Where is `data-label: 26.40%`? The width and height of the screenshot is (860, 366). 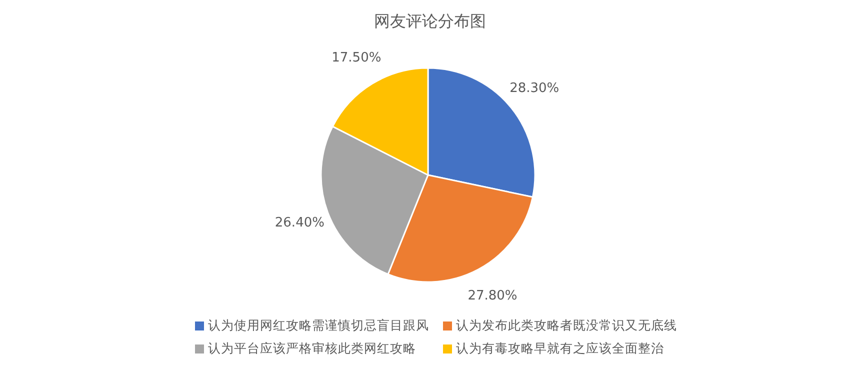 data-label: 26.40% is located at coordinates (299, 223).